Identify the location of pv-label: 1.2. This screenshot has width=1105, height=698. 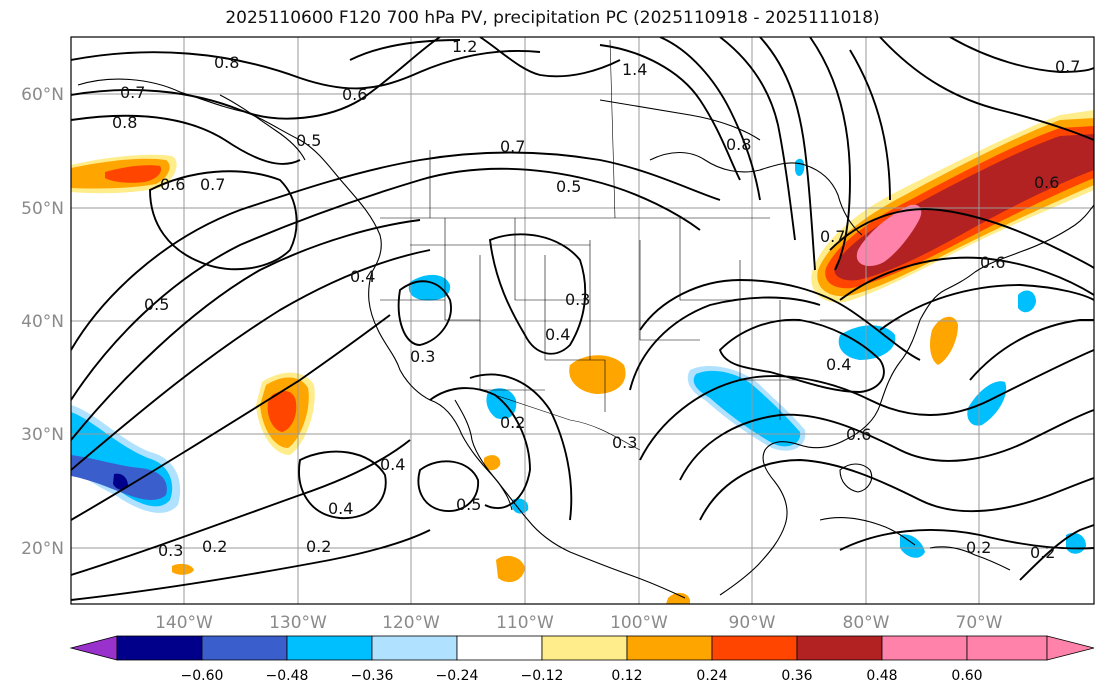
(464, 46).